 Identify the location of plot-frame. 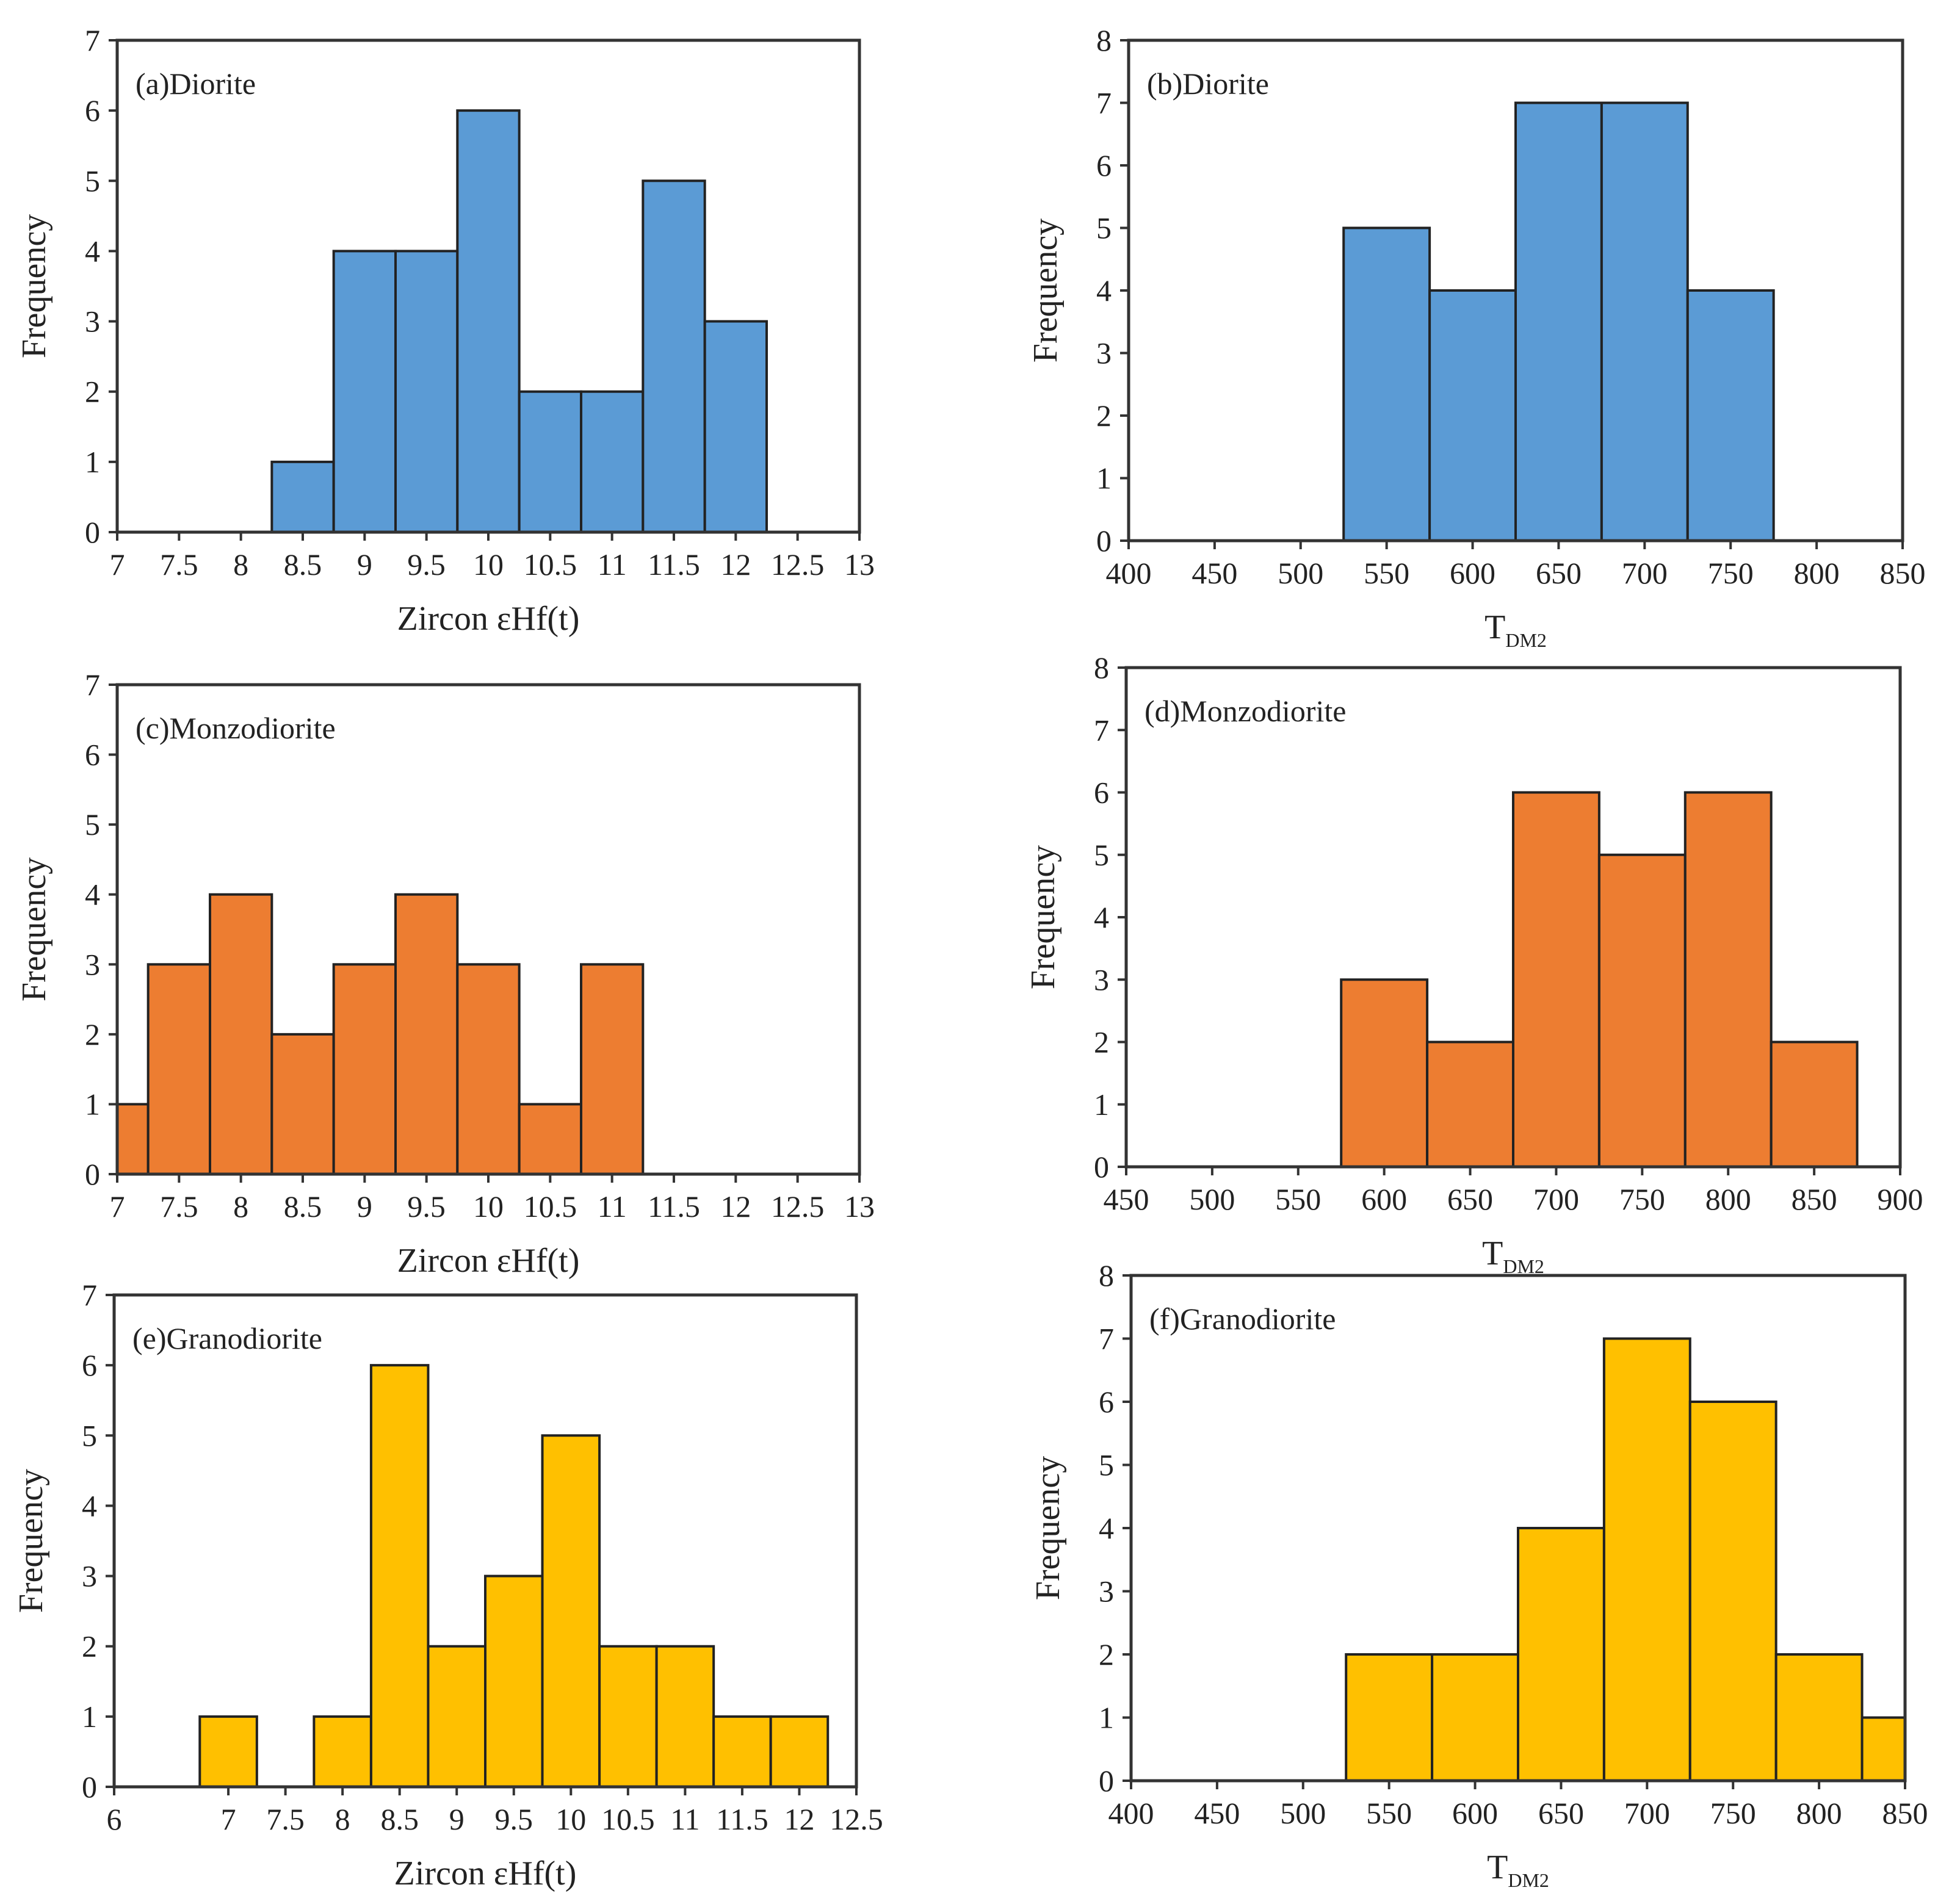
(485, 1541).